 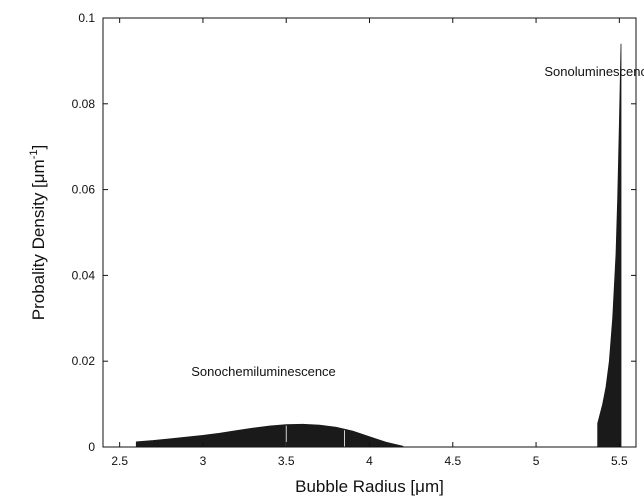 What do you see at coordinates (119, 461) in the screenshot?
I see `x-tick-label: 2.5` at bounding box center [119, 461].